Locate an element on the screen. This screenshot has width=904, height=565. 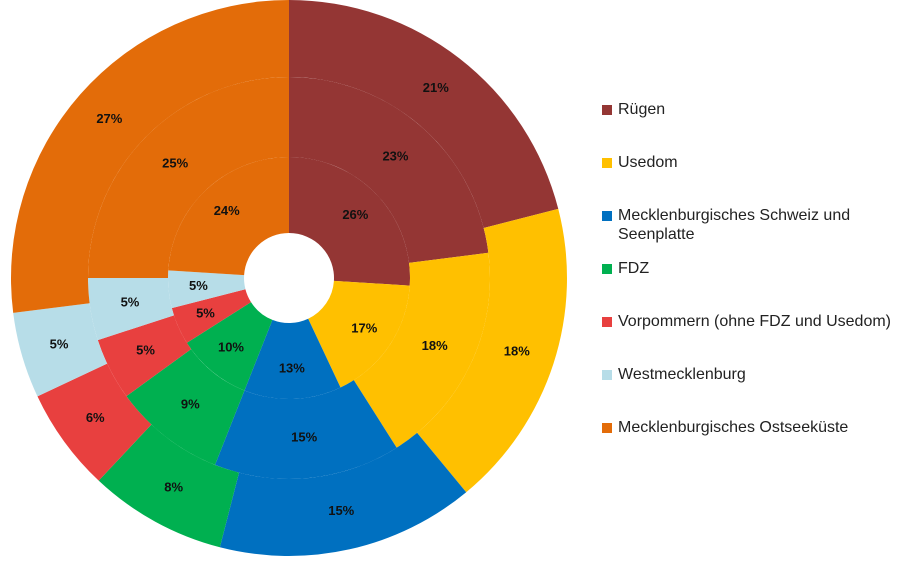
legend-item: Mecklenburgisches Schweiz und Seenplatte is located at coordinates (752, 232).